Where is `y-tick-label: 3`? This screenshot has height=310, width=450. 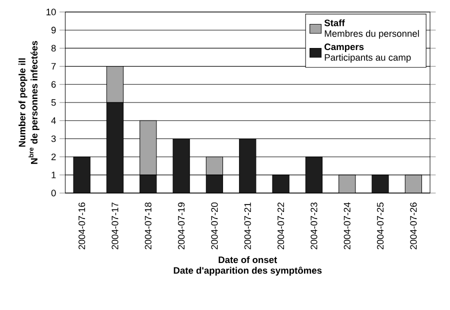
y-tick-label: 3 is located at coordinates (53, 138).